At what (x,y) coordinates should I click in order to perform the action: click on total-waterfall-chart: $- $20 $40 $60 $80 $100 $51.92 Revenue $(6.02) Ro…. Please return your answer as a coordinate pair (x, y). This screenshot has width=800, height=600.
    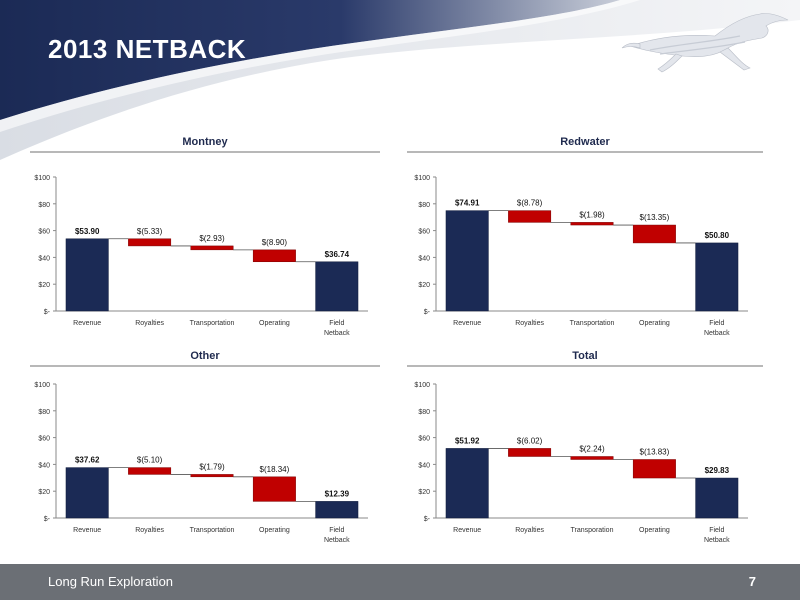
    Looking at the image, I should click on (581, 463).